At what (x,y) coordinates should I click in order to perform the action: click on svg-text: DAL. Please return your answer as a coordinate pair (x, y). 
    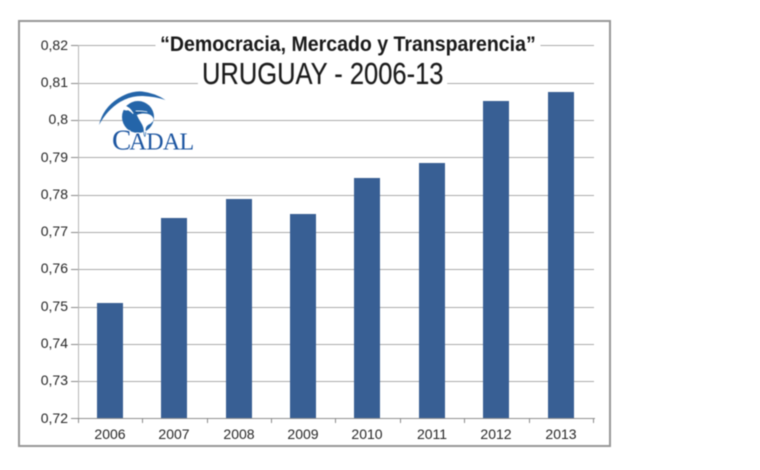
    Looking at the image, I should click on (169, 142).